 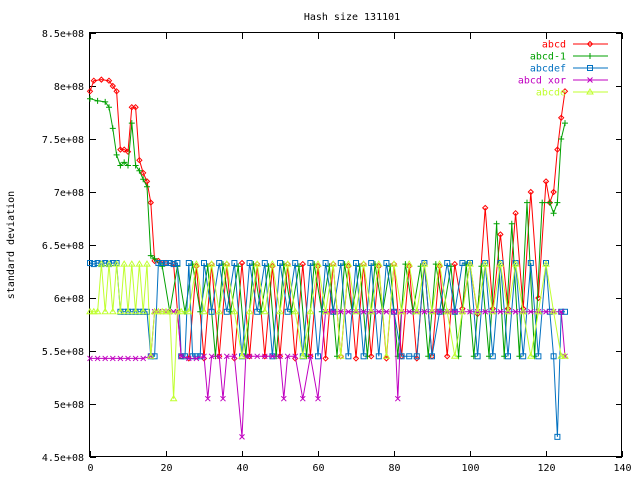 What do you see at coordinates (394, 468) in the screenshot?
I see `x-tick-label: 80` at bounding box center [394, 468].